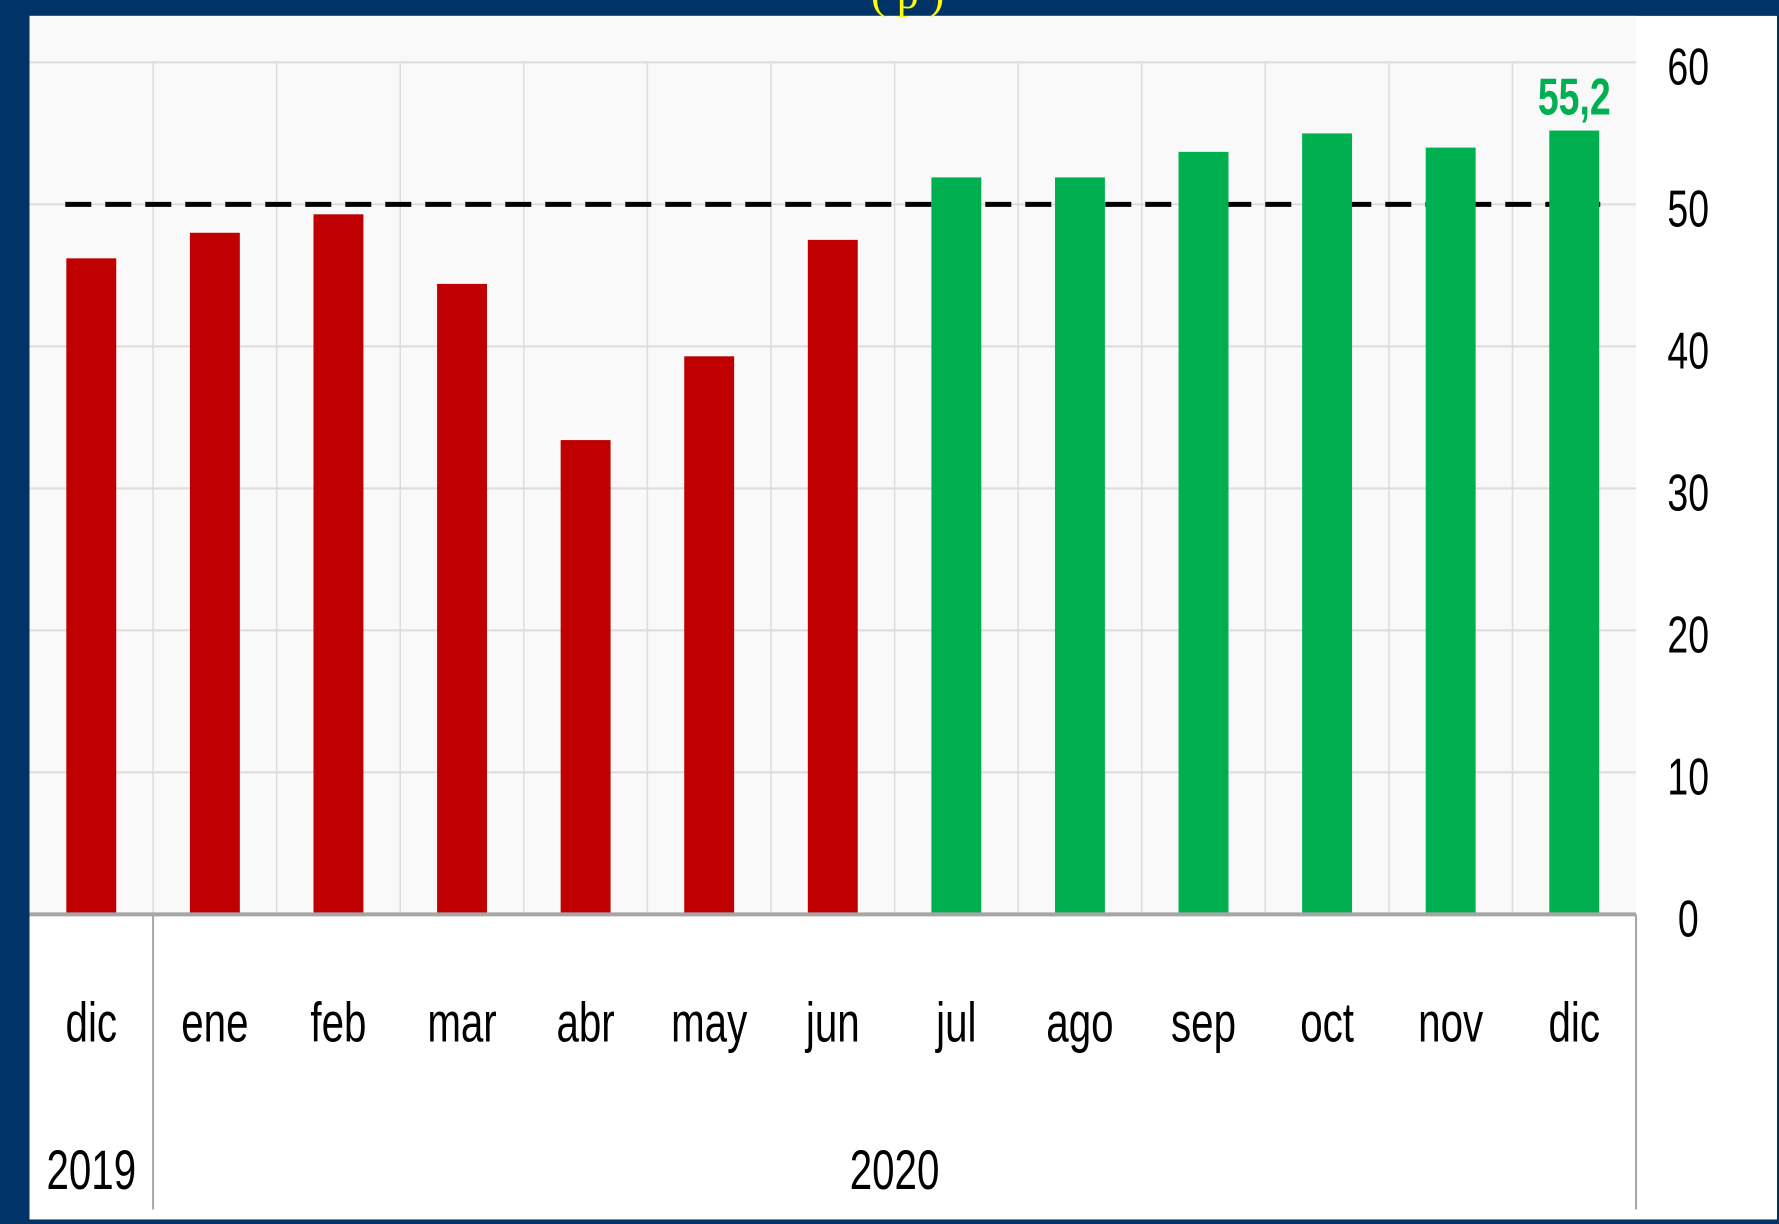 The height and width of the screenshot is (1224, 1779). Describe the element at coordinates (462, 599) in the screenshot. I see `bar-mar` at that location.